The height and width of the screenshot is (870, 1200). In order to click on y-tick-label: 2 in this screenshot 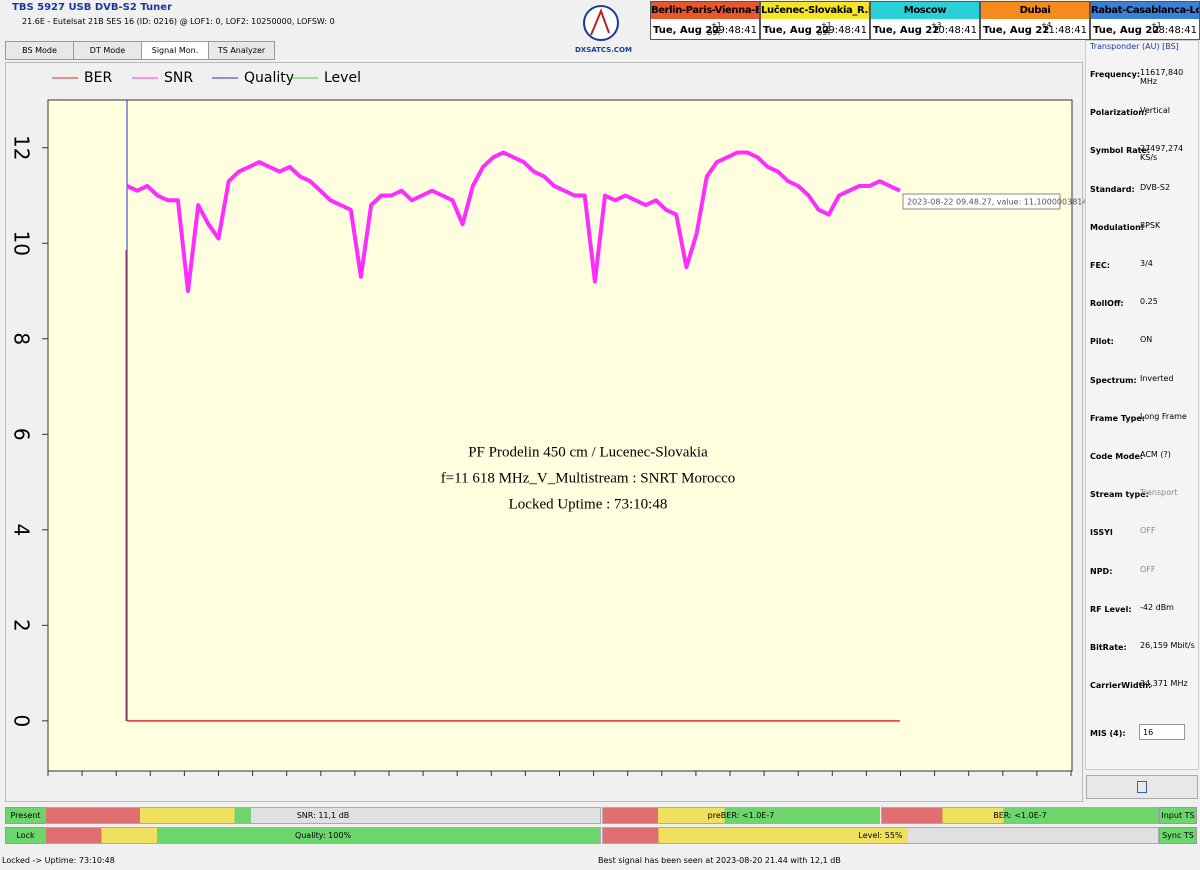, I will do `click(22, 625)`.